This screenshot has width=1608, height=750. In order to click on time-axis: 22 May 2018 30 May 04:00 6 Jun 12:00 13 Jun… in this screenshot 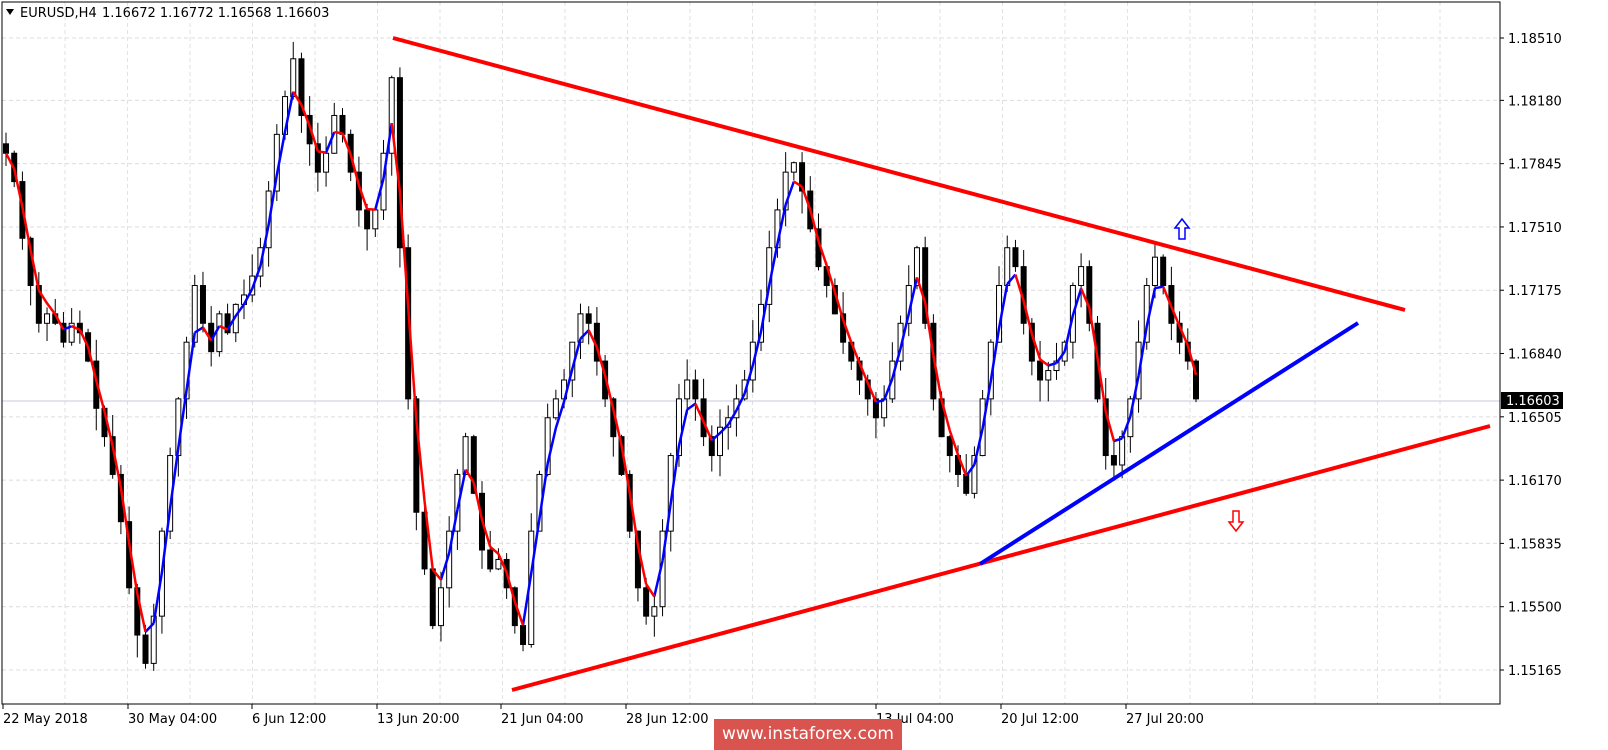, I will do `click(603, 715)`.